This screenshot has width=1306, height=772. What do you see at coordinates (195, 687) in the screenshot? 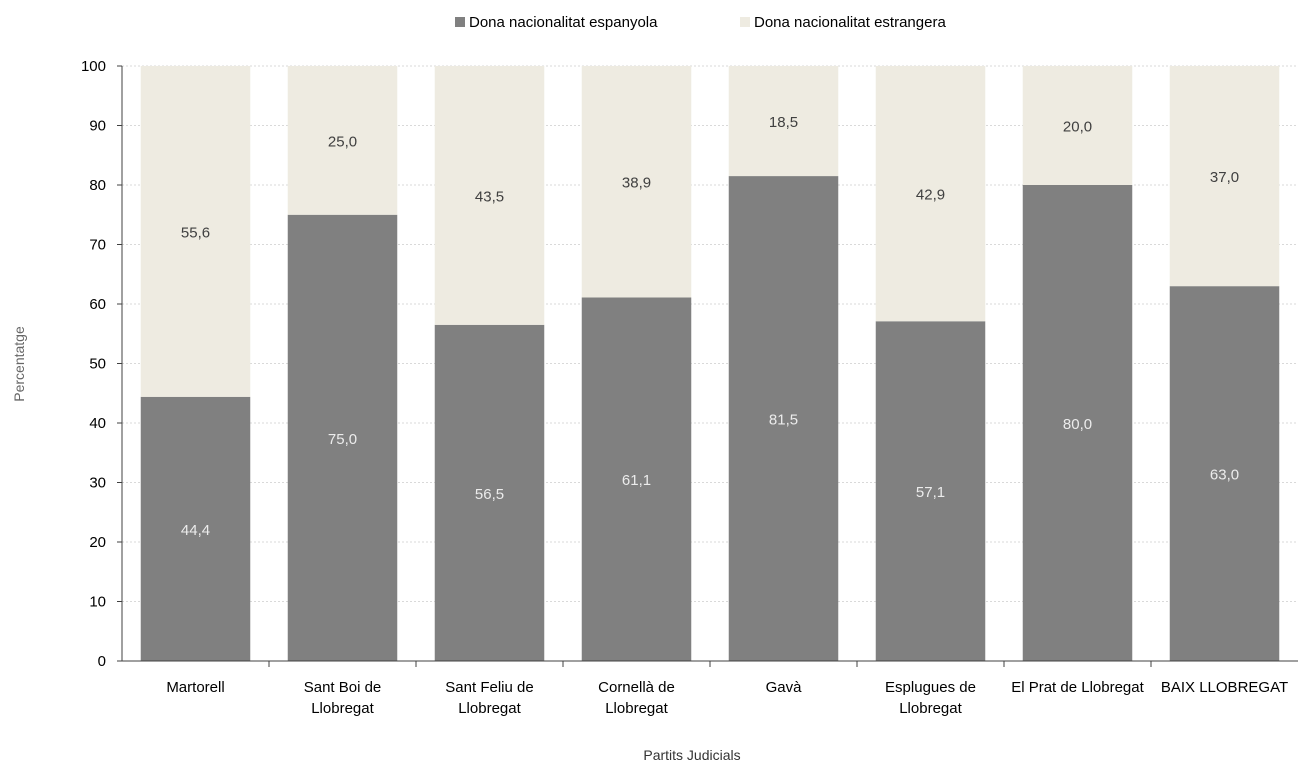
I see `x-tick-label: Martorell` at bounding box center [195, 687].